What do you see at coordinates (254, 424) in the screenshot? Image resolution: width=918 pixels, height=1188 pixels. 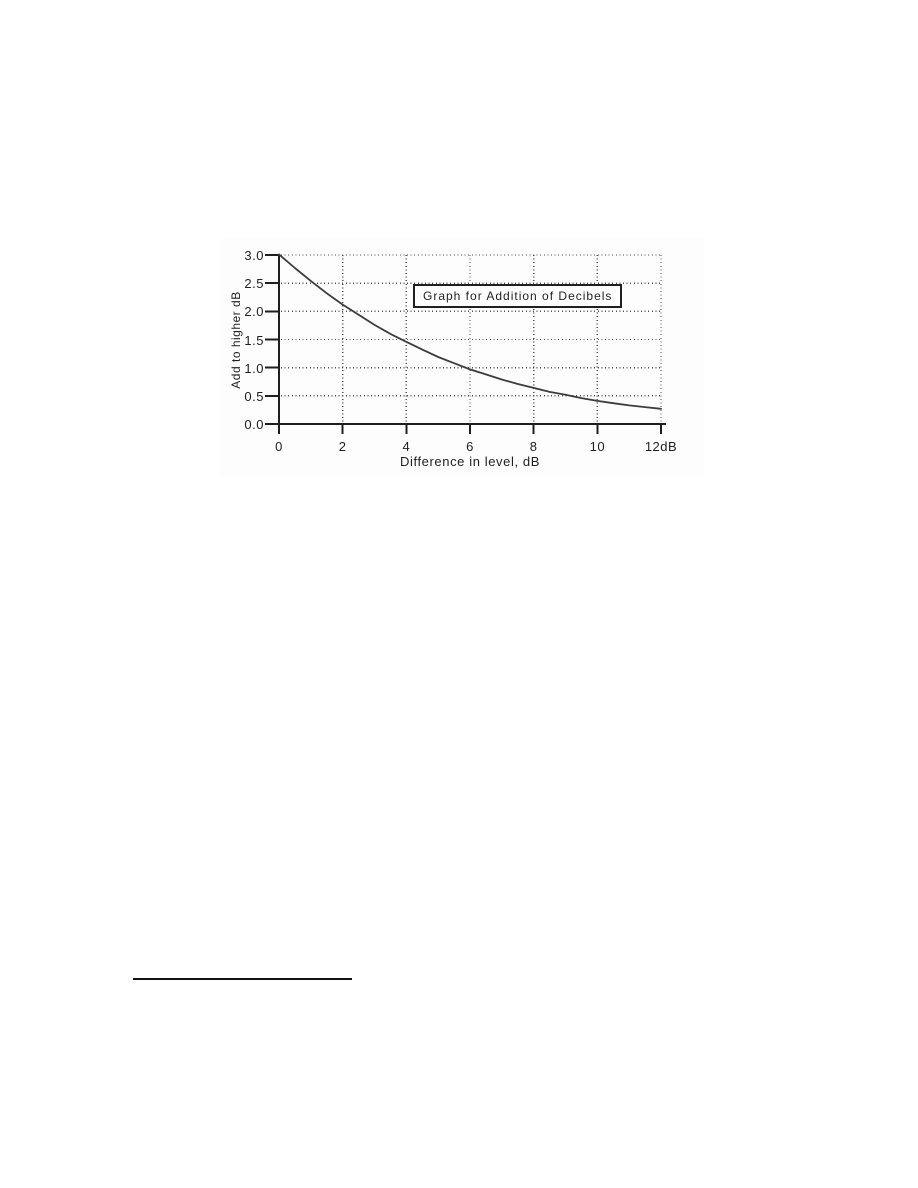 I see `y-tick-label: 0.0` at bounding box center [254, 424].